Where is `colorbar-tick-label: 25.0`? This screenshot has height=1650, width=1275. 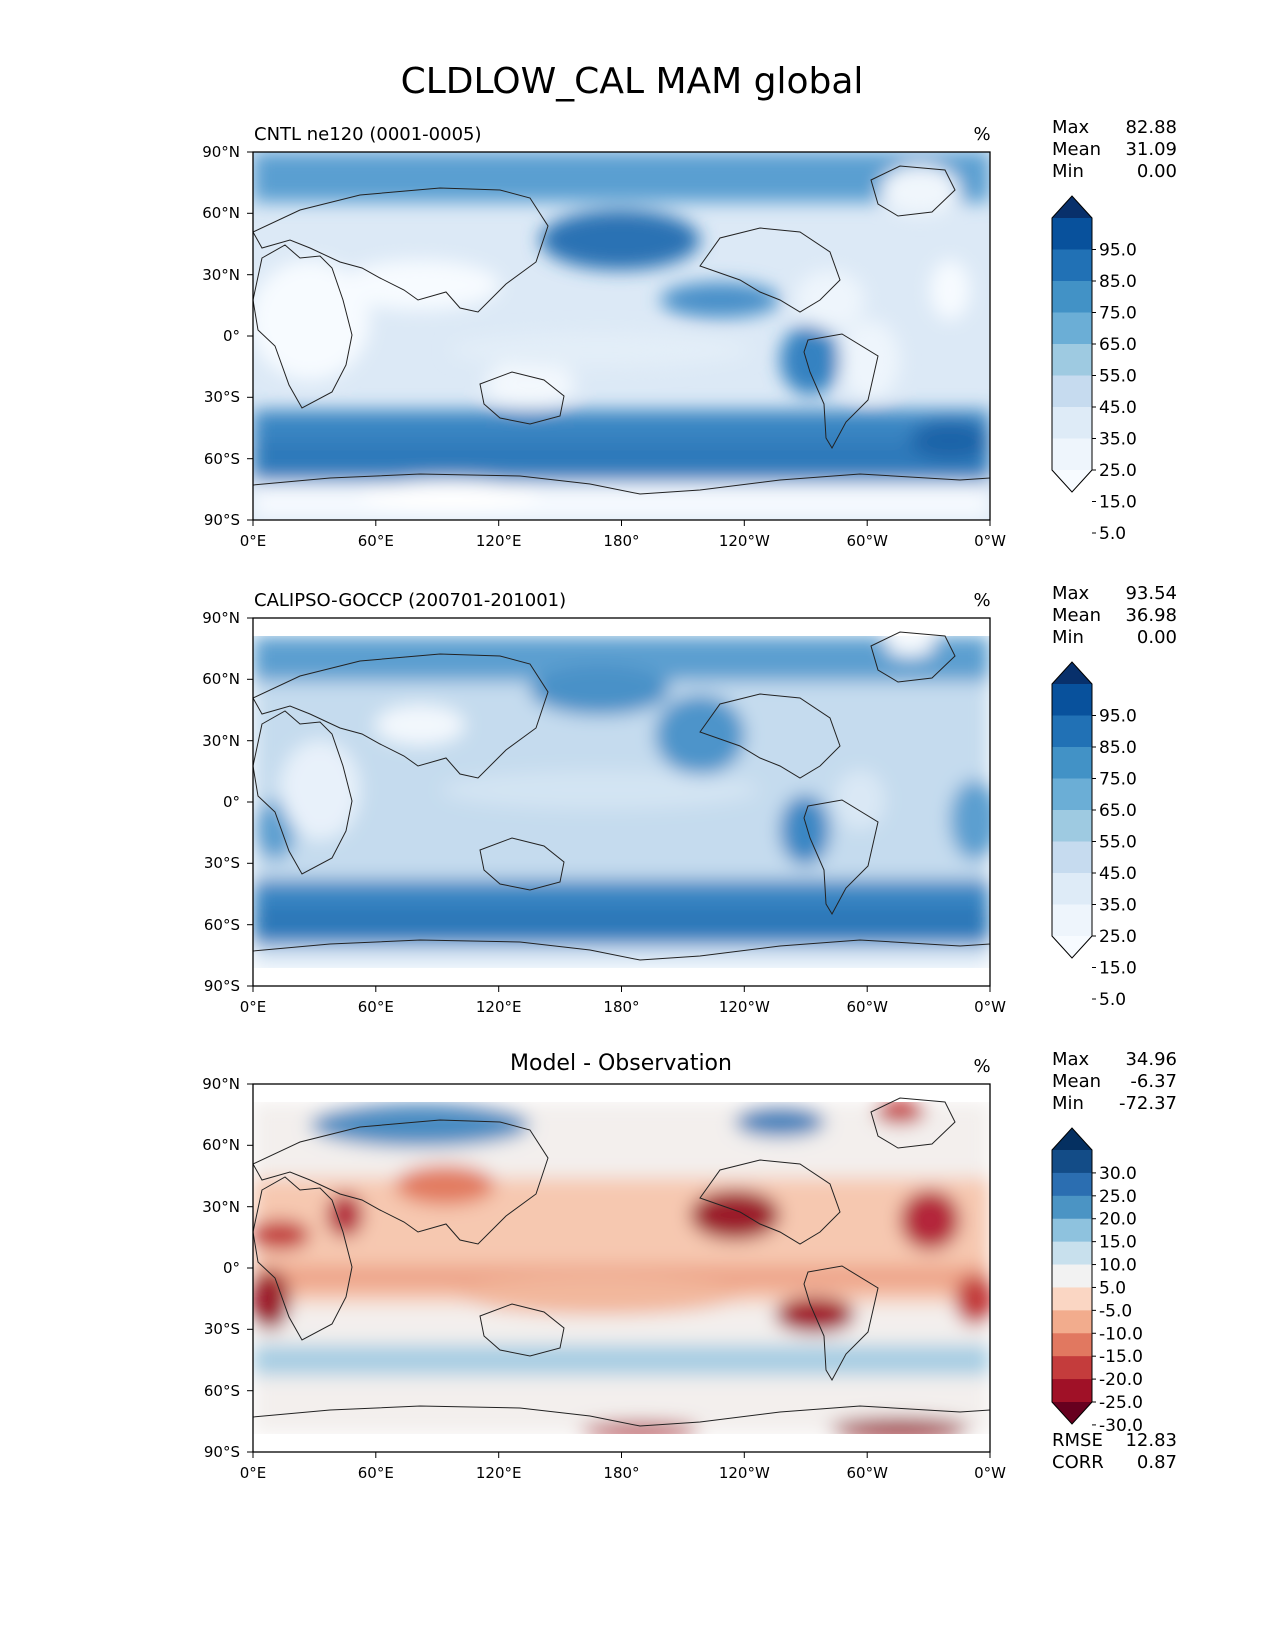 colorbar-tick-label: 25.0 is located at coordinates (1118, 1197).